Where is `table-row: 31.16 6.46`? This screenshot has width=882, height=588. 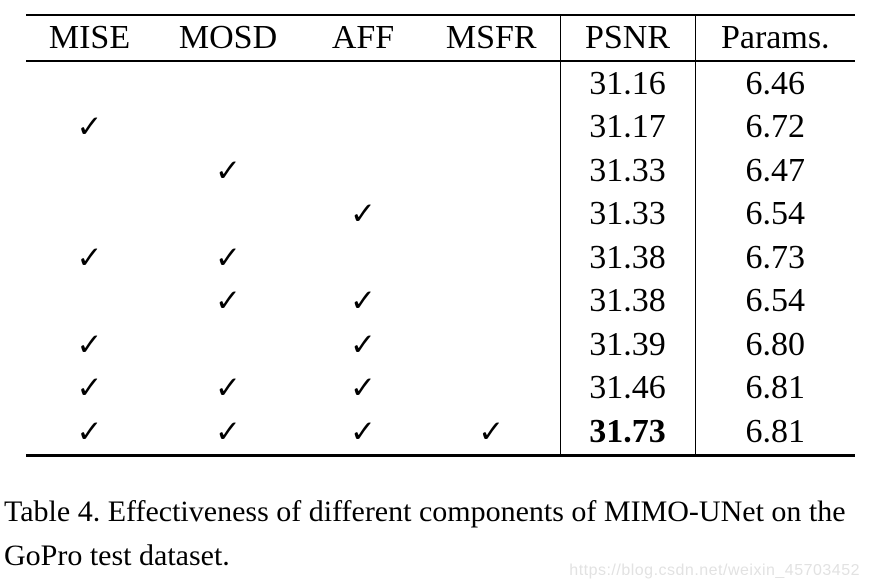 table-row: 31.16 6.46 is located at coordinates (440, 83).